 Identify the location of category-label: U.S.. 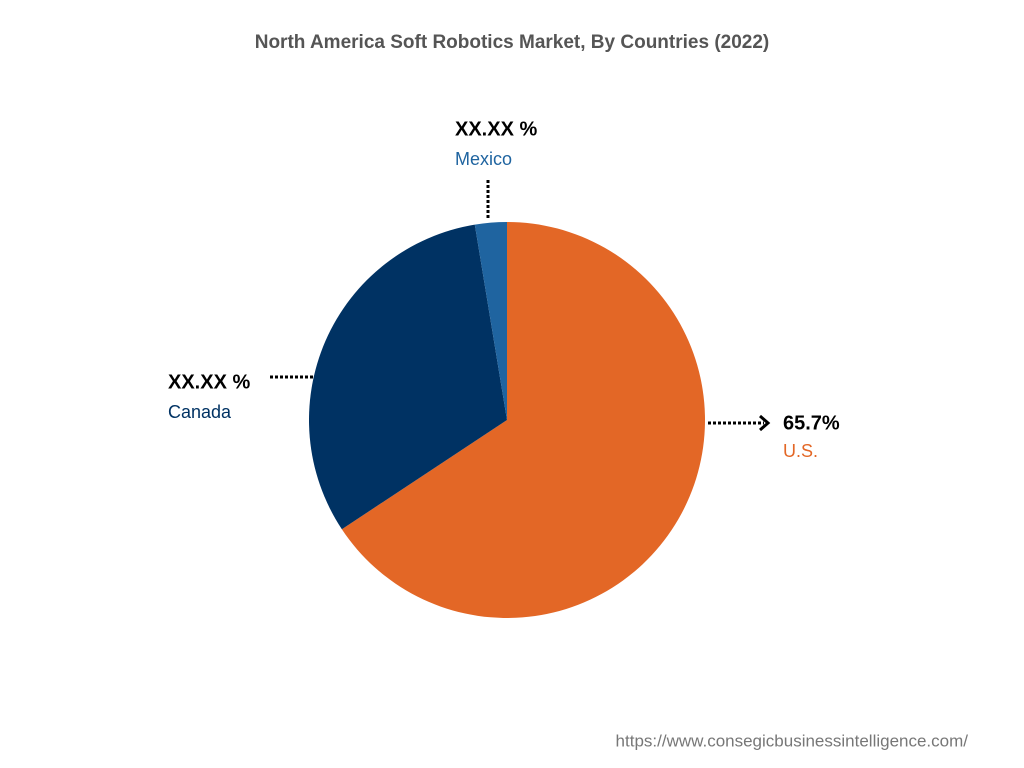
(800, 451).